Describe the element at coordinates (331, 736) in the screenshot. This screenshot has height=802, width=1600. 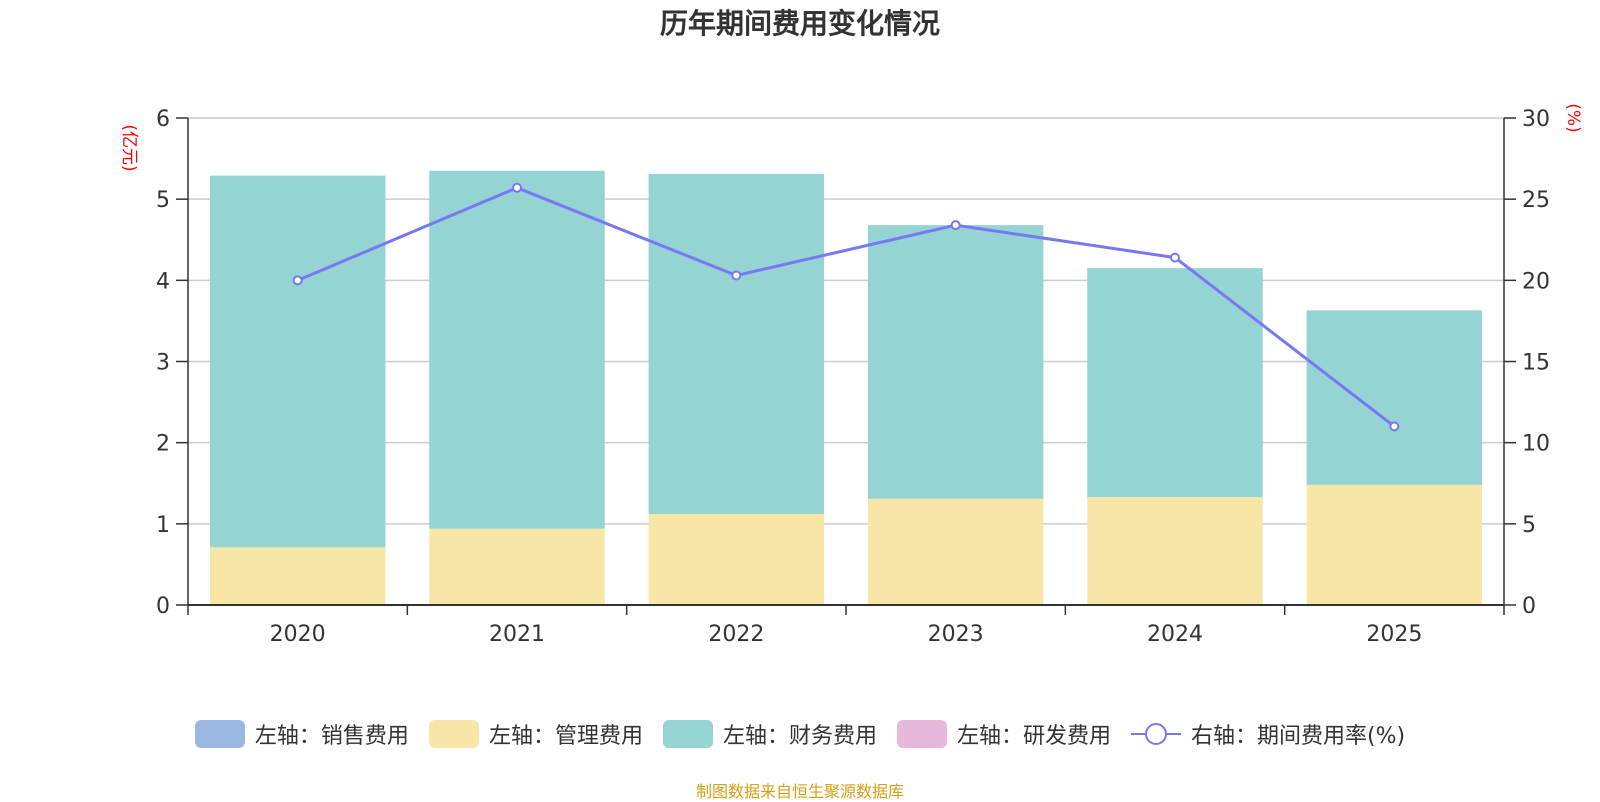
I see `legend-label-sales: 左轴：销售费用` at that location.